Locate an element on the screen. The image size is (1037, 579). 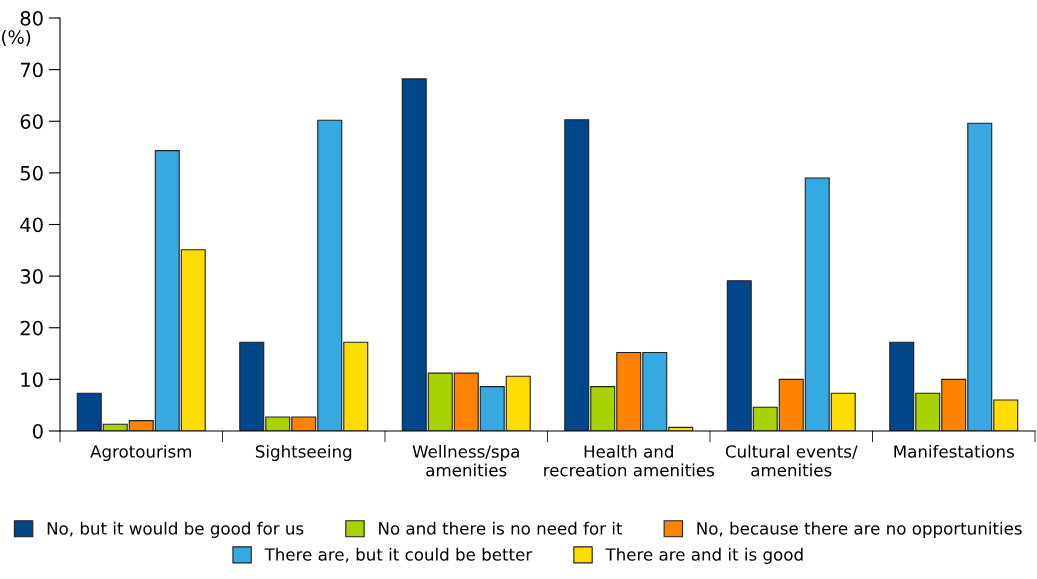
x-tick-label: Sightseeing is located at coordinates (303, 453).